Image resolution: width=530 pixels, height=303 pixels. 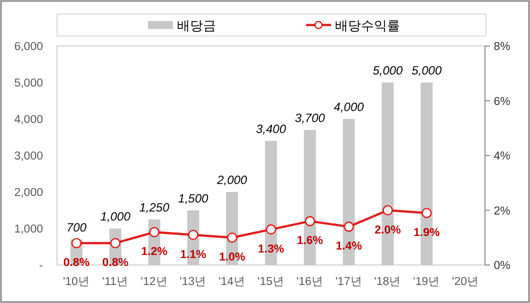 What do you see at coordinates (41, 266) in the screenshot?
I see `y-tick-label: -` at bounding box center [41, 266].